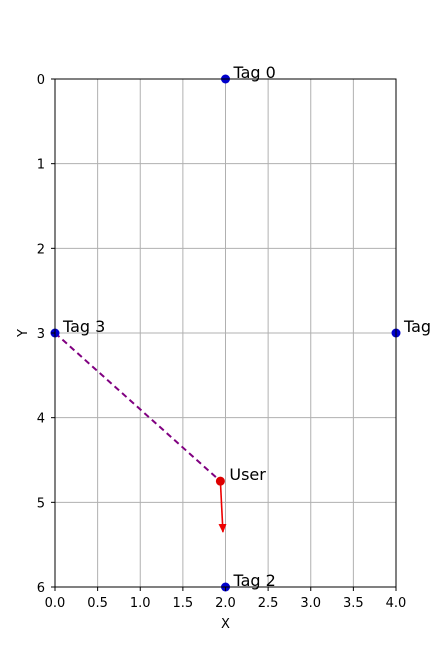 This screenshot has width=440, height=664. Describe the element at coordinates (41, 249) in the screenshot. I see `y-tick-label: 2` at that location.